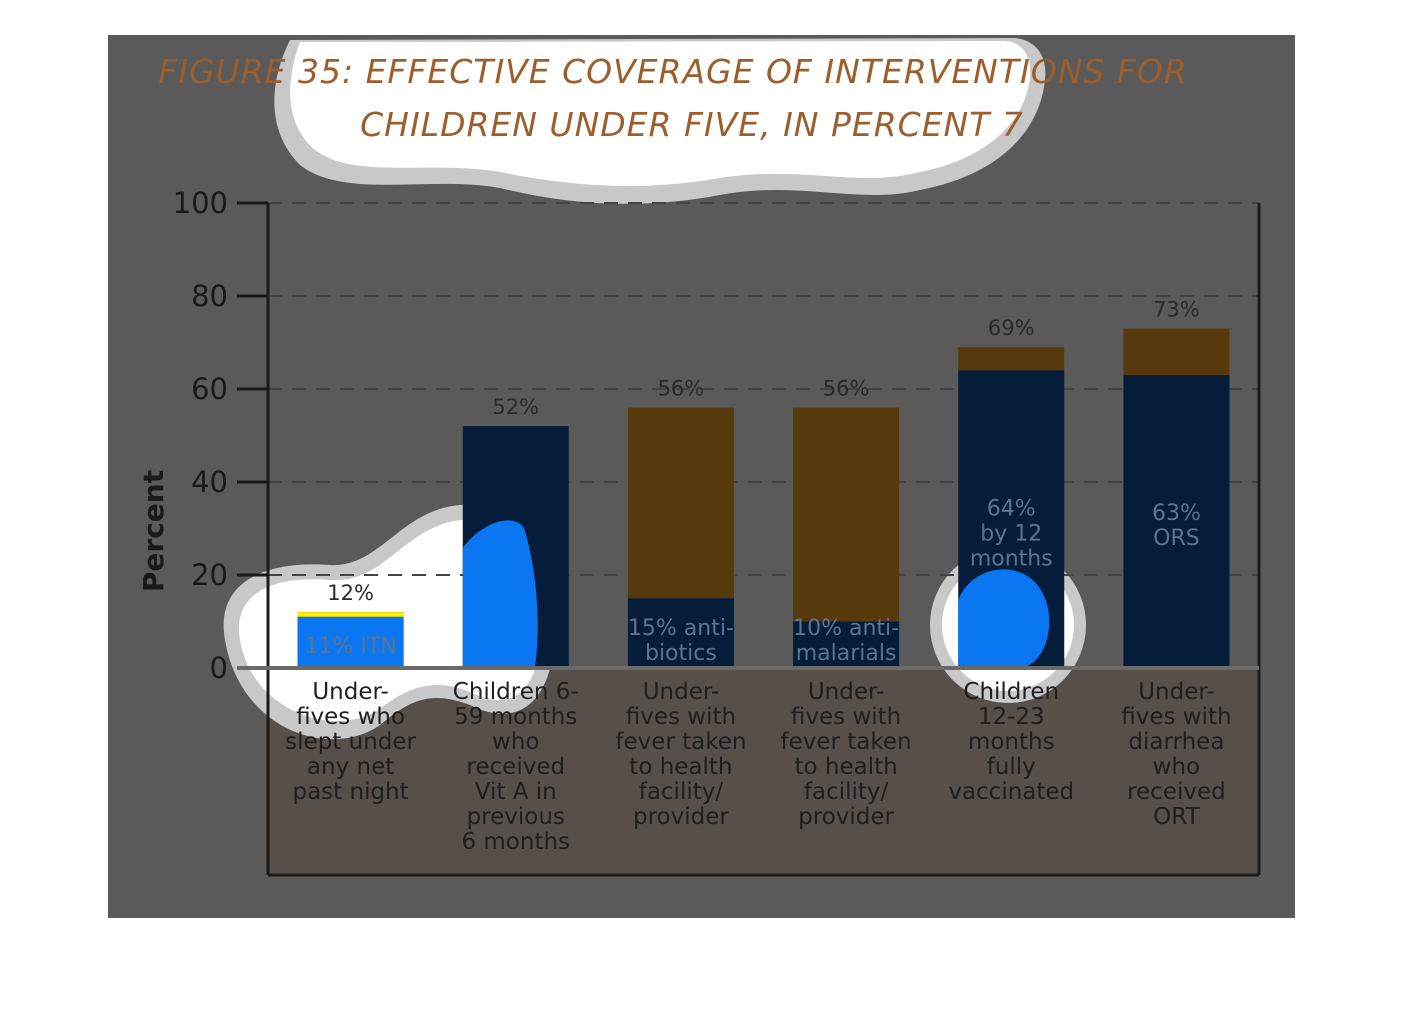 The height and width of the screenshot is (1012, 1402). Describe the element at coordinates (209, 575) in the screenshot. I see `y-tick-label: 20` at that location.